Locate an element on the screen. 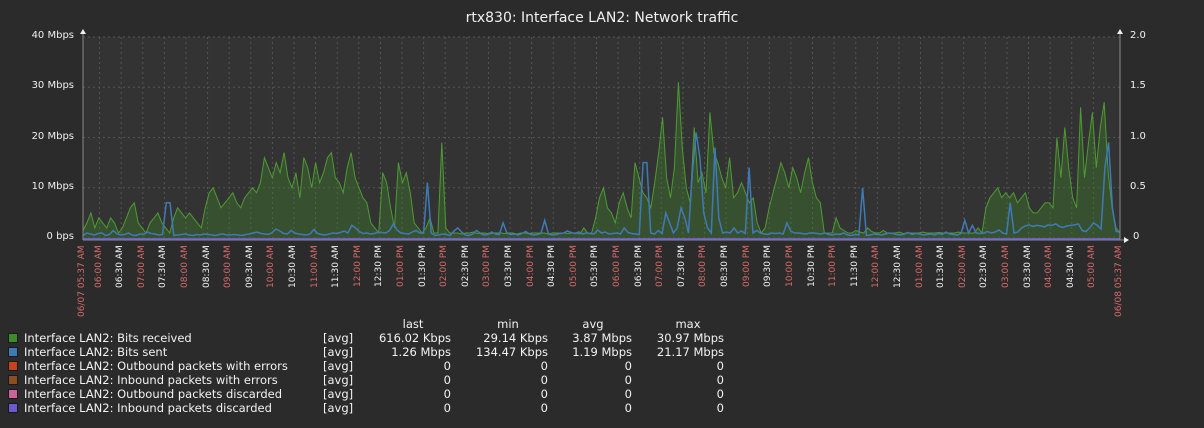 The width and height of the screenshot is (1204, 428). x-tick-label: 10:00 PM is located at coordinates (789, 266).